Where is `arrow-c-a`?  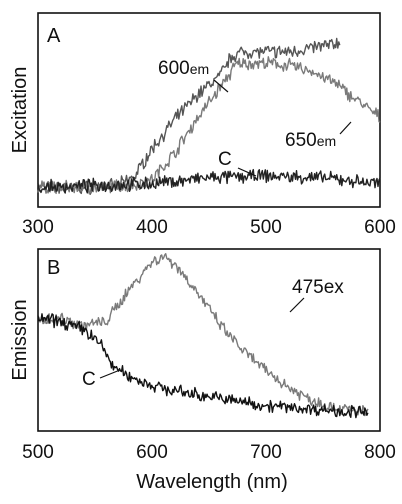 arrow-c-a is located at coordinates (247, 172).